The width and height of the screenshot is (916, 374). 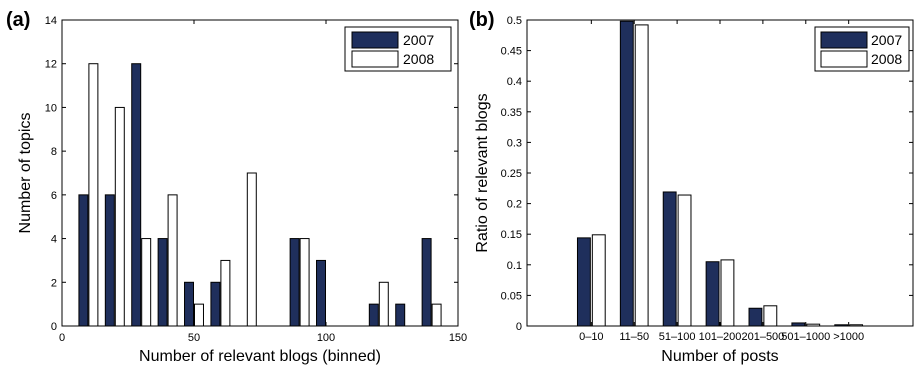 I want to click on panel-b-y-tick-label: 0.3, so click(x=514, y=143).